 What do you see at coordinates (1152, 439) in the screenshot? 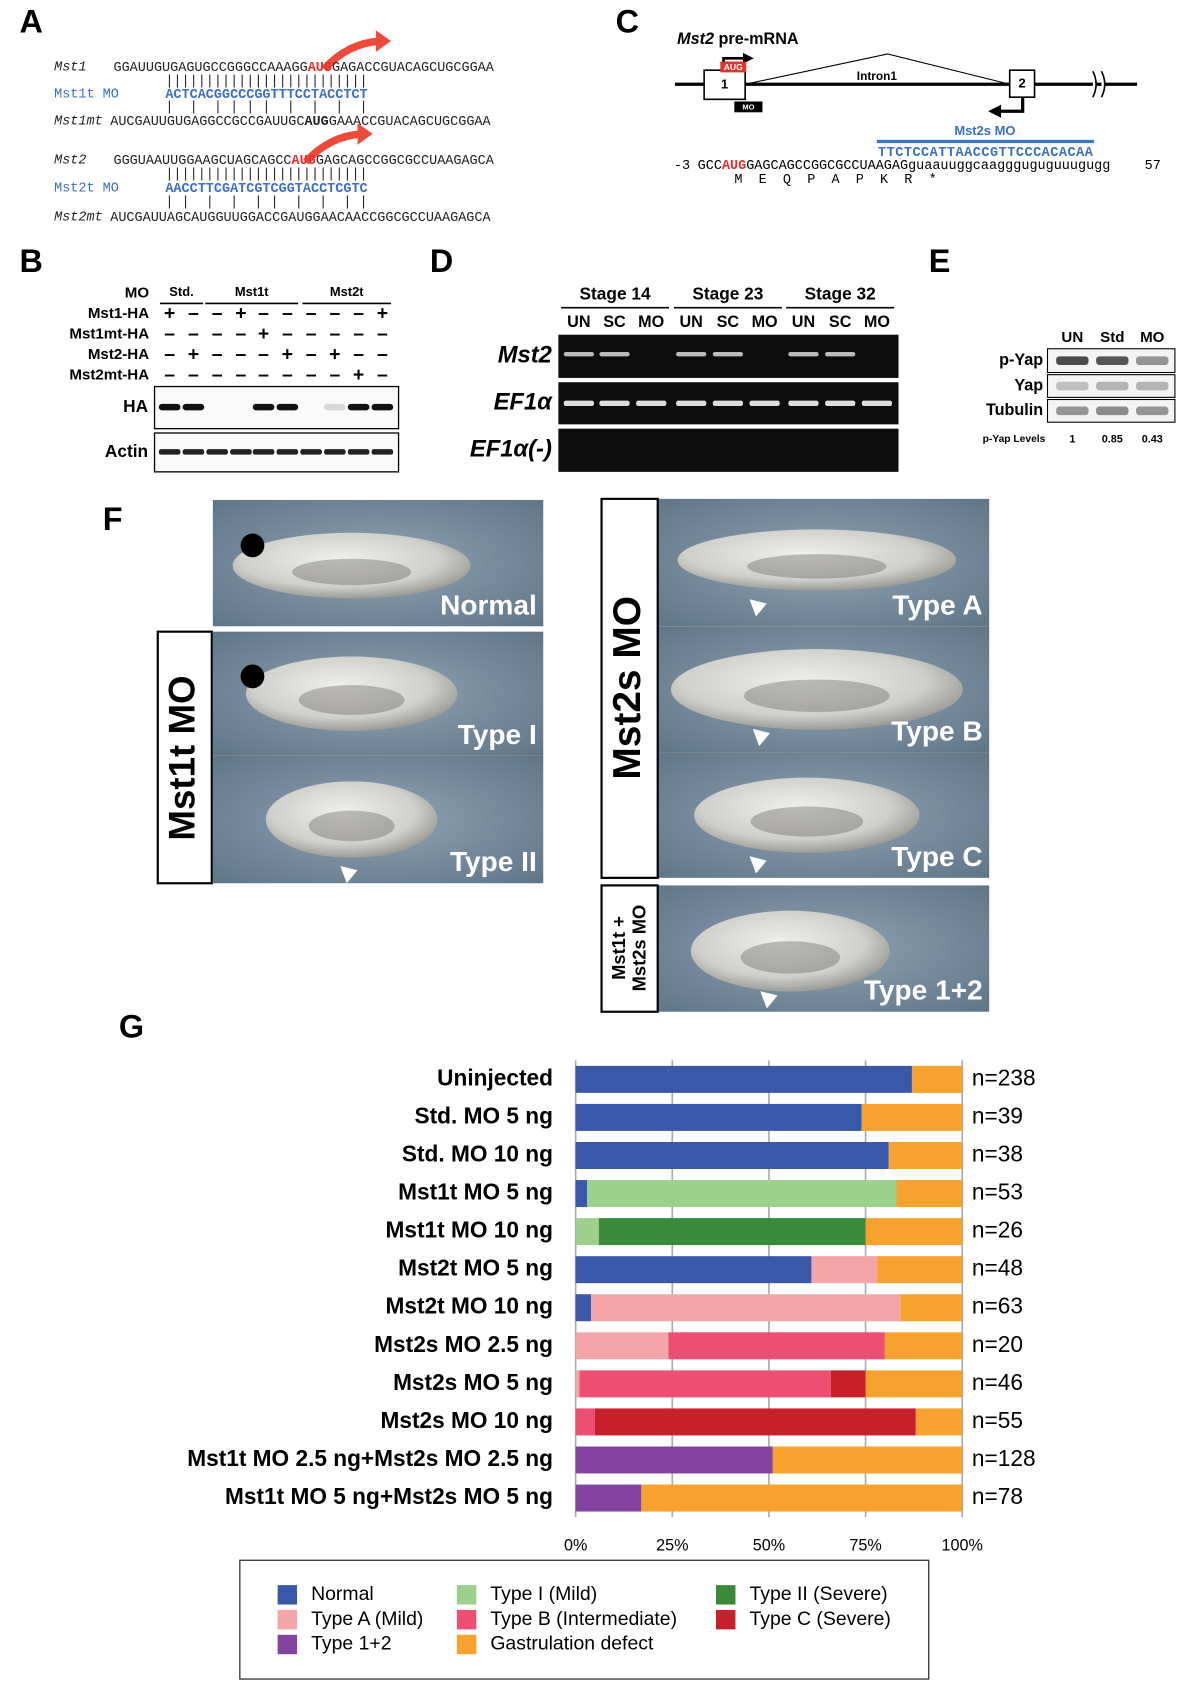
I see `level: 0.43` at bounding box center [1152, 439].